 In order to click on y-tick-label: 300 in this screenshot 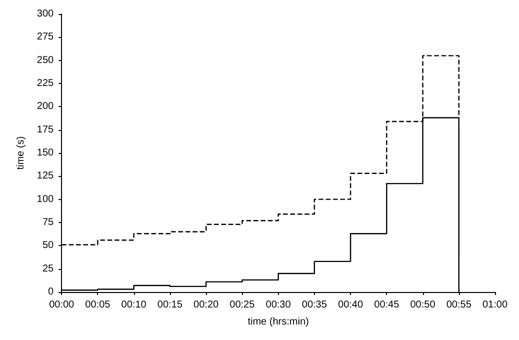, I will do `click(45, 14)`.